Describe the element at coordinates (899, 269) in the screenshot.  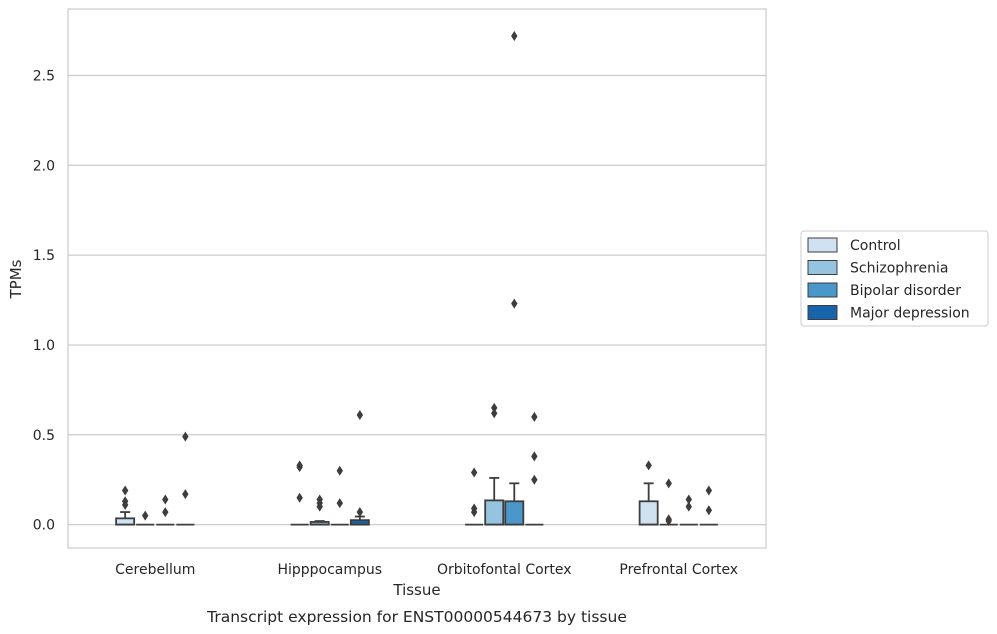
I see `legend-label: Schizophrenia` at that location.